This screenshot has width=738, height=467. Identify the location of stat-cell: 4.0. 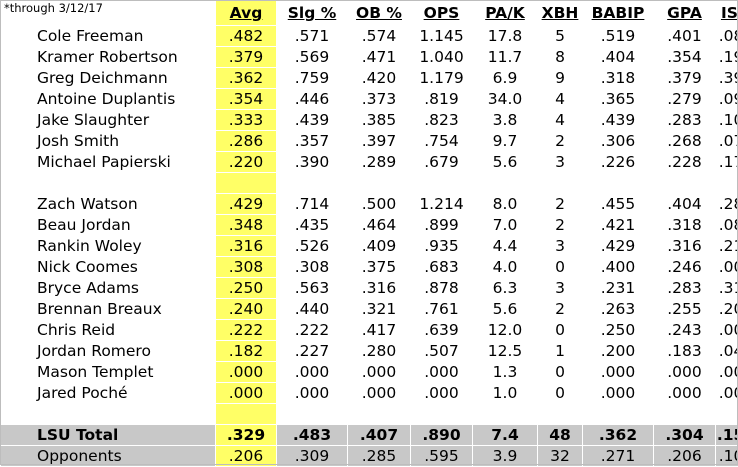
(505, 267).